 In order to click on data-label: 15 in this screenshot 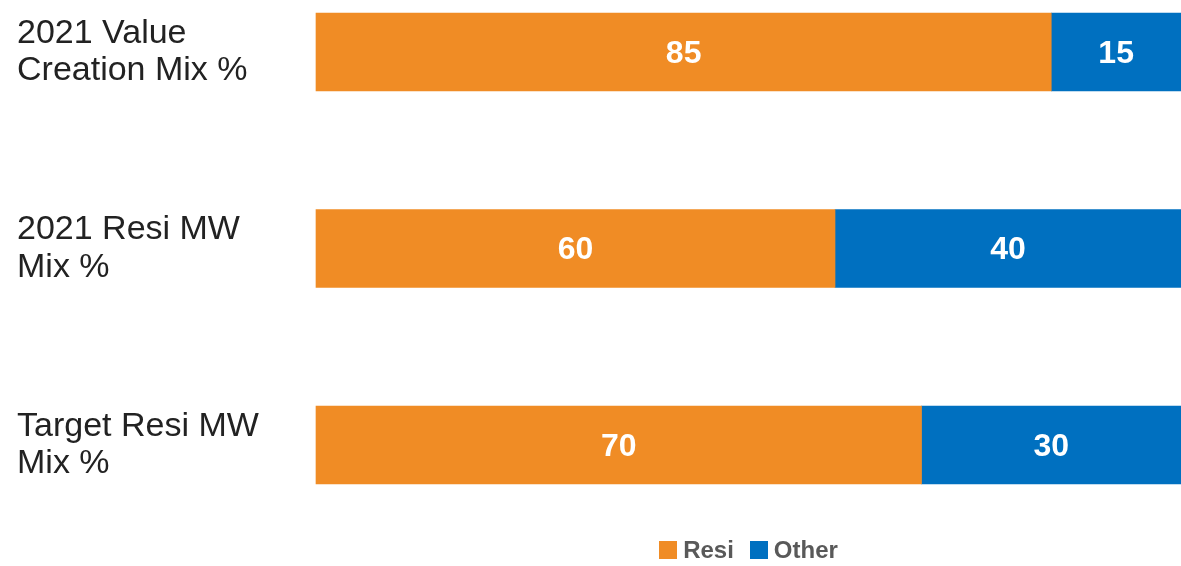, I will do `click(1116, 51)`.